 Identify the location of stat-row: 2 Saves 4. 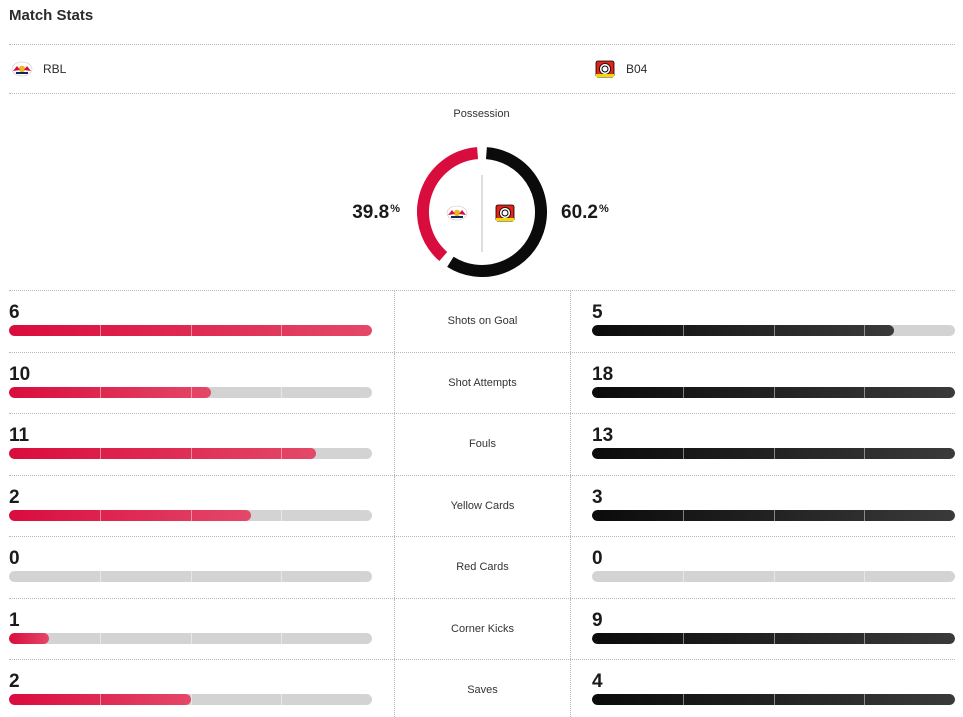
(482, 688).